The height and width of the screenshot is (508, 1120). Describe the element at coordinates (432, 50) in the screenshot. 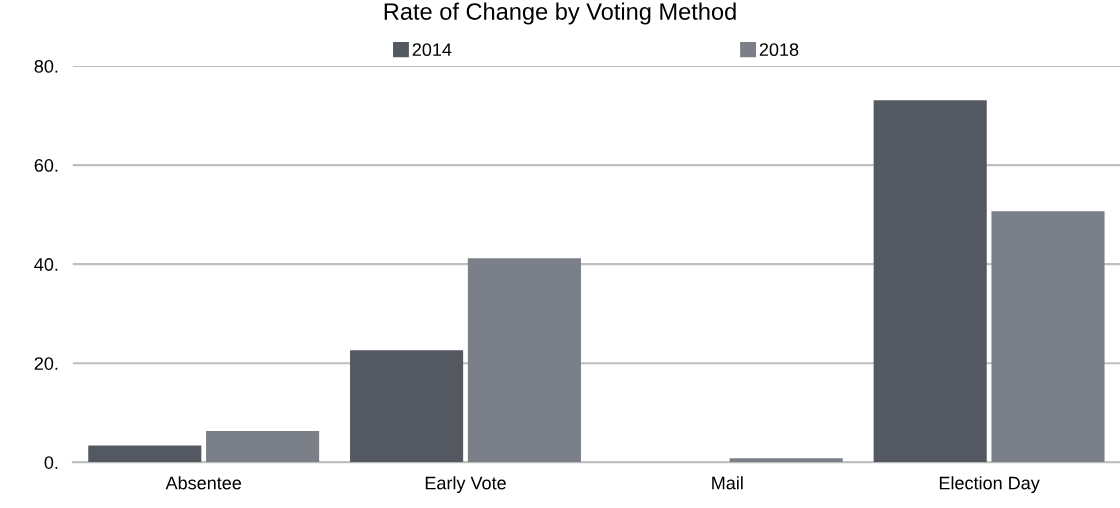

I see `legend-label: 2014` at that location.